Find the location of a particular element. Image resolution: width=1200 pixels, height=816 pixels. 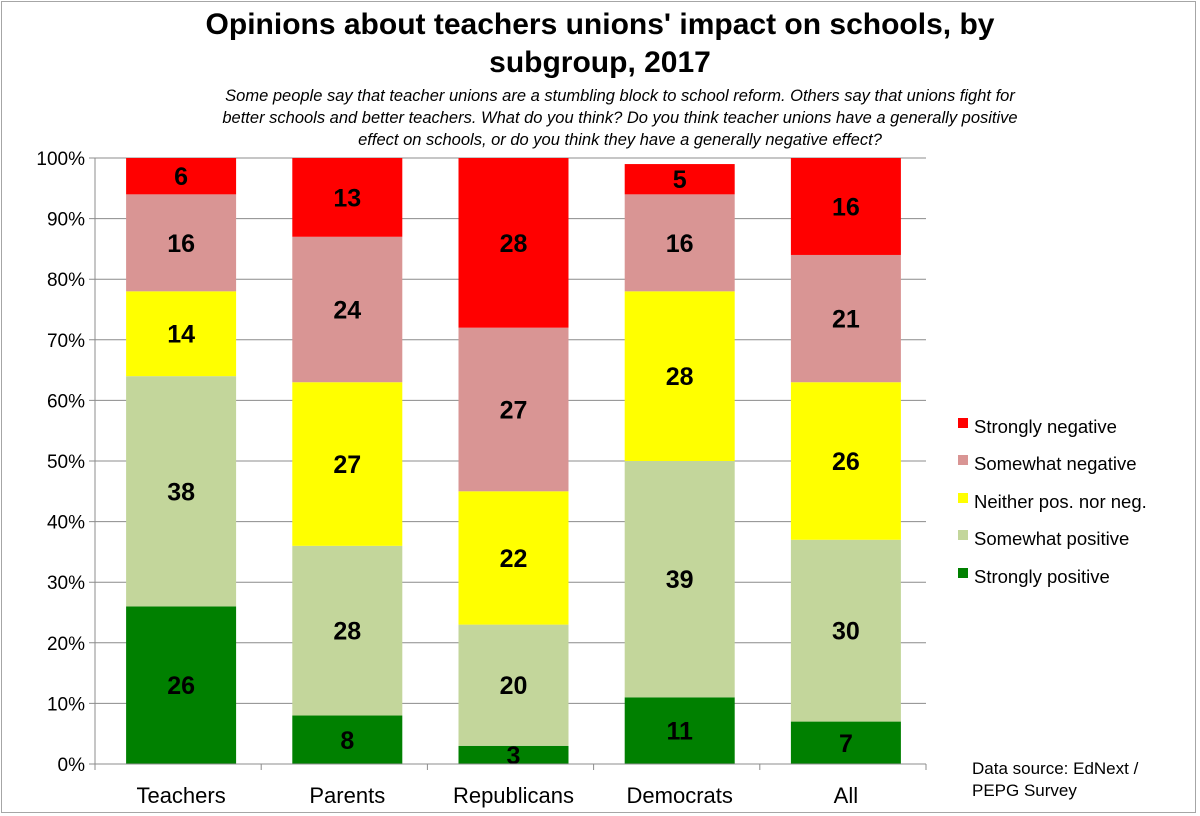

data-source-note: Data source: EdNext / PEPG Survey is located at coordinates (1055, 780).